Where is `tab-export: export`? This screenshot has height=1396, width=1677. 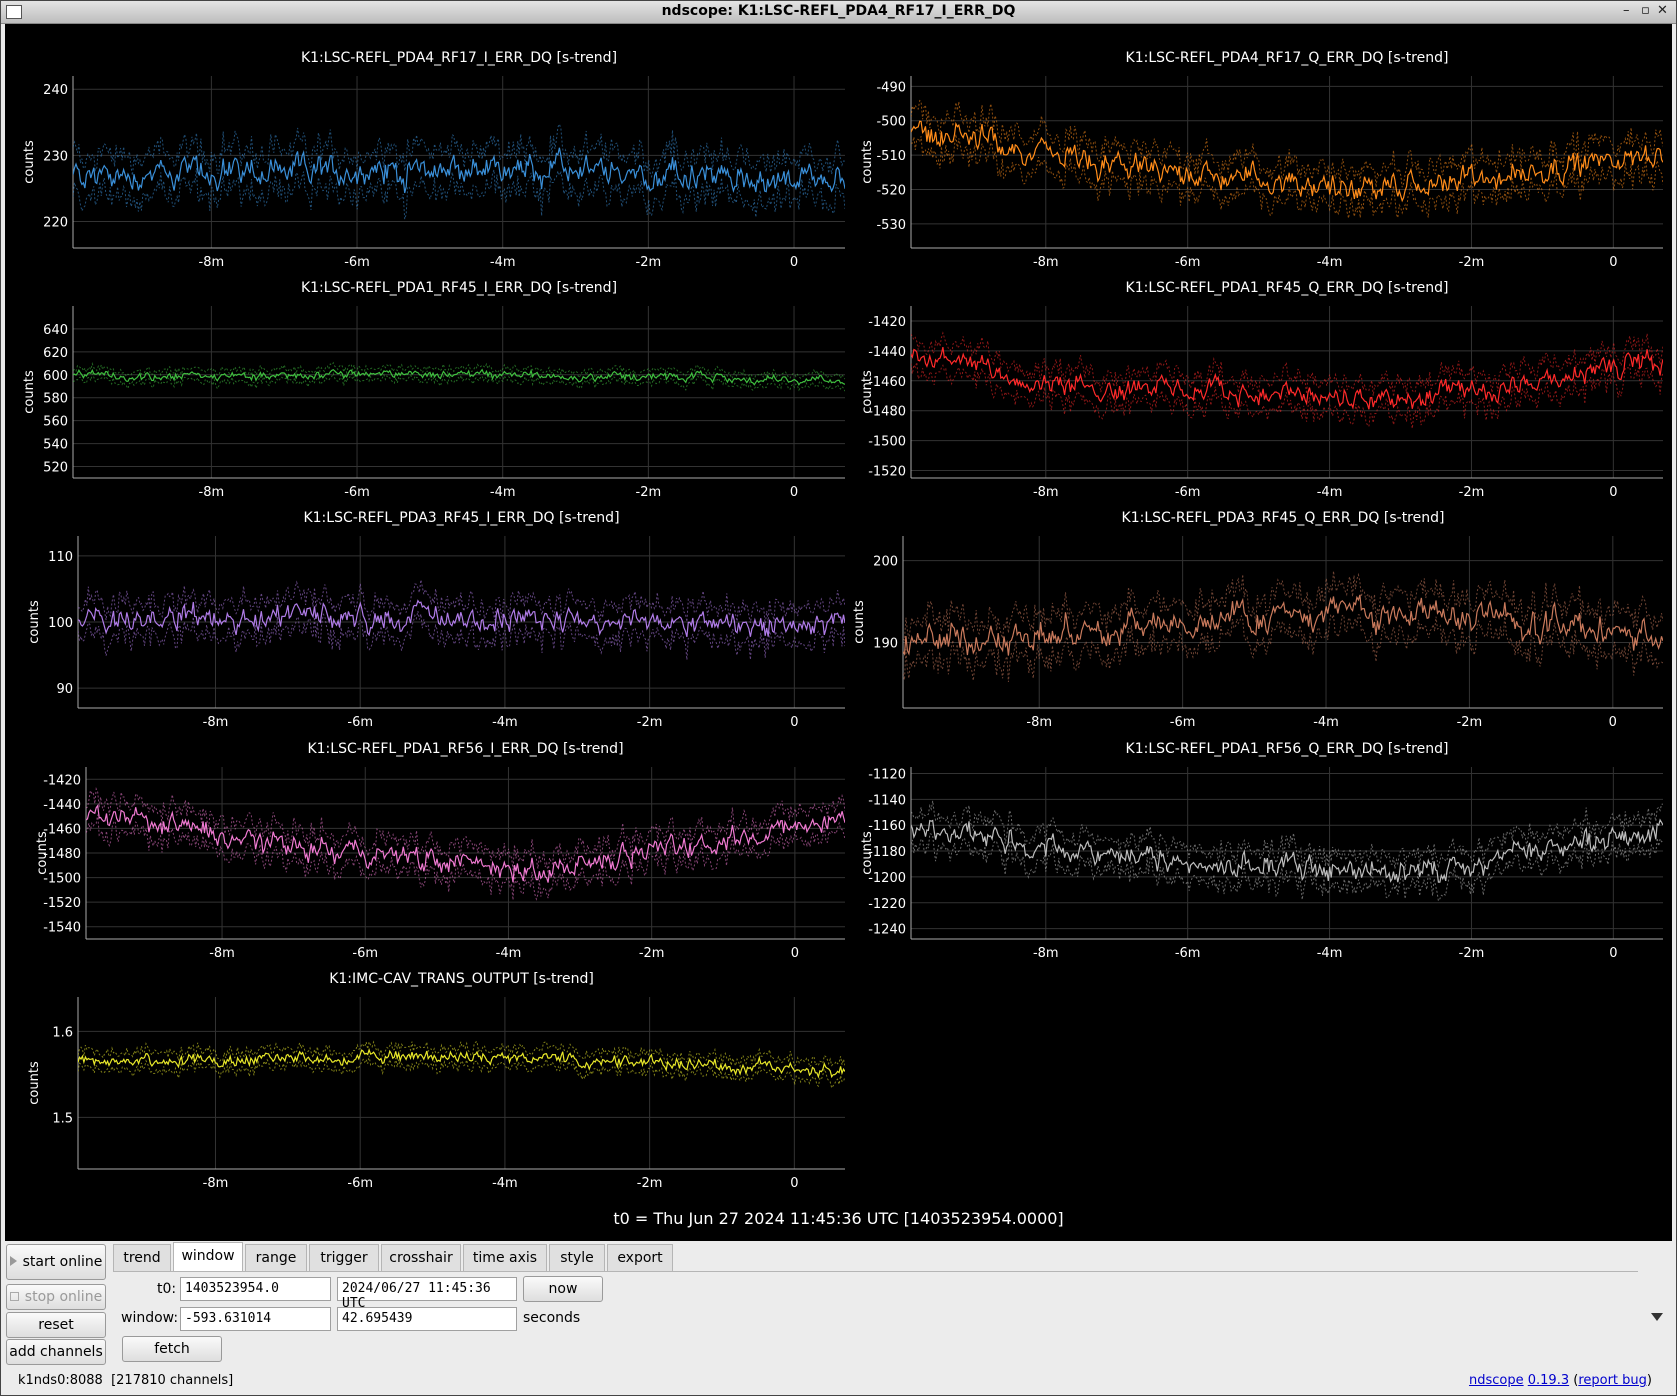 tab-export: export is located at coordinates (640, 1257).